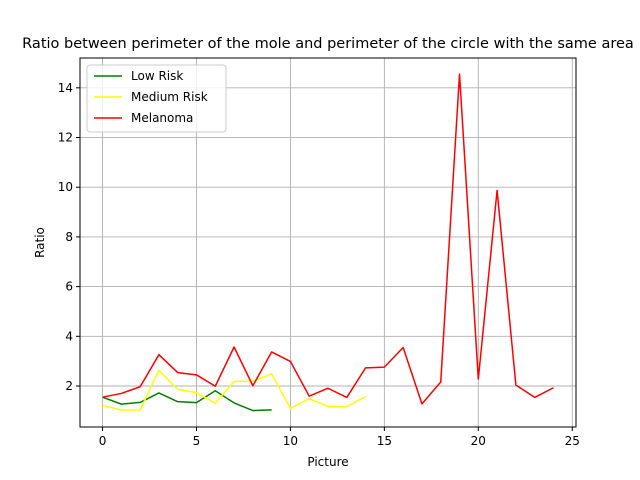  Describe the element at coordinates (65, 138) in the screenshot. I see `y-tick-label: 12` at that location.